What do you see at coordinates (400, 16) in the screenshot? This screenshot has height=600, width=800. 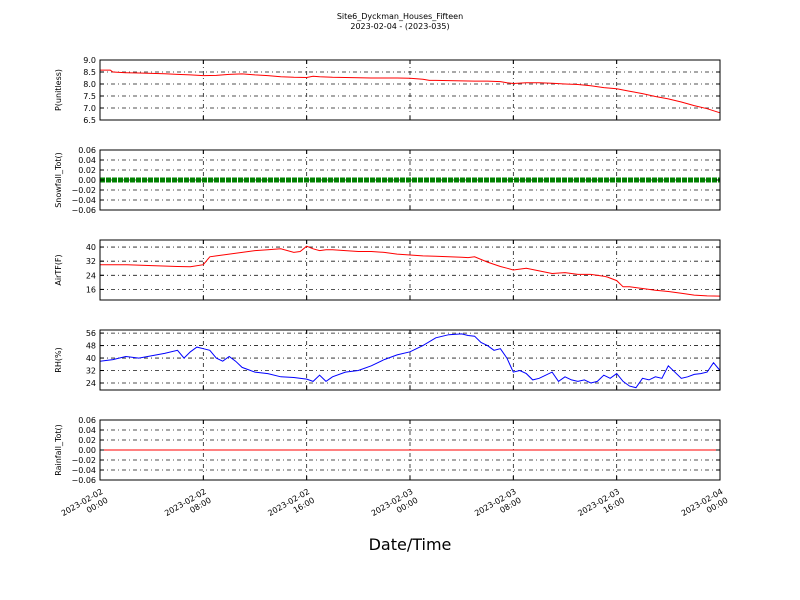 I see `chart-title: Site6_Dyckman_Houses_Fifteen` at bounding box center [400, 16].